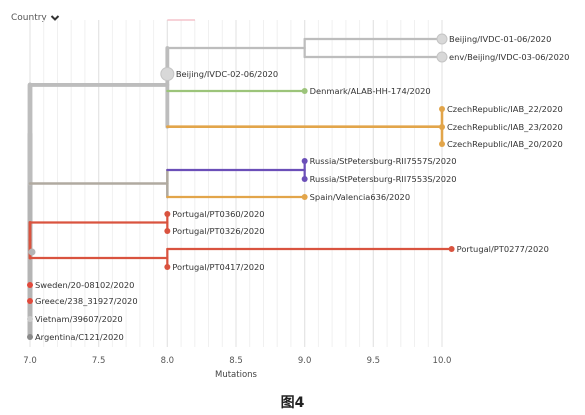  What do you see at coordinates (79, 337) in the screenshot?
I see `tip-label: Argentina/C121/2020` at bounding box center [79, 337].